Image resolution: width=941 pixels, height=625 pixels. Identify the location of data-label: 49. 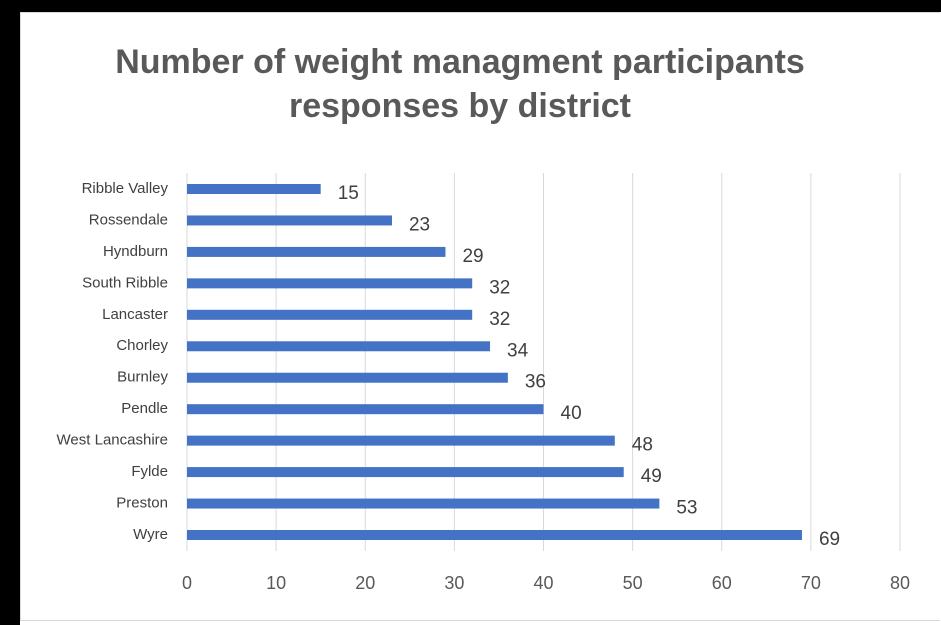
(651, 476).